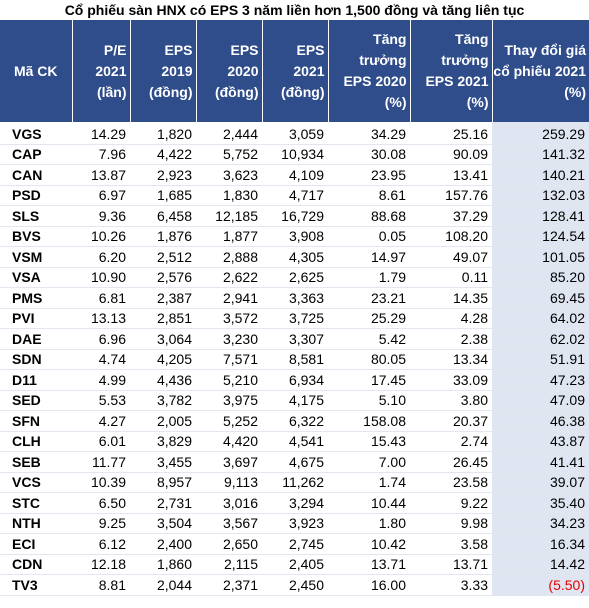 This screenshot has height=608, width=589. I want to click on cell-eps-2019: 2,731, so click(163, 503).